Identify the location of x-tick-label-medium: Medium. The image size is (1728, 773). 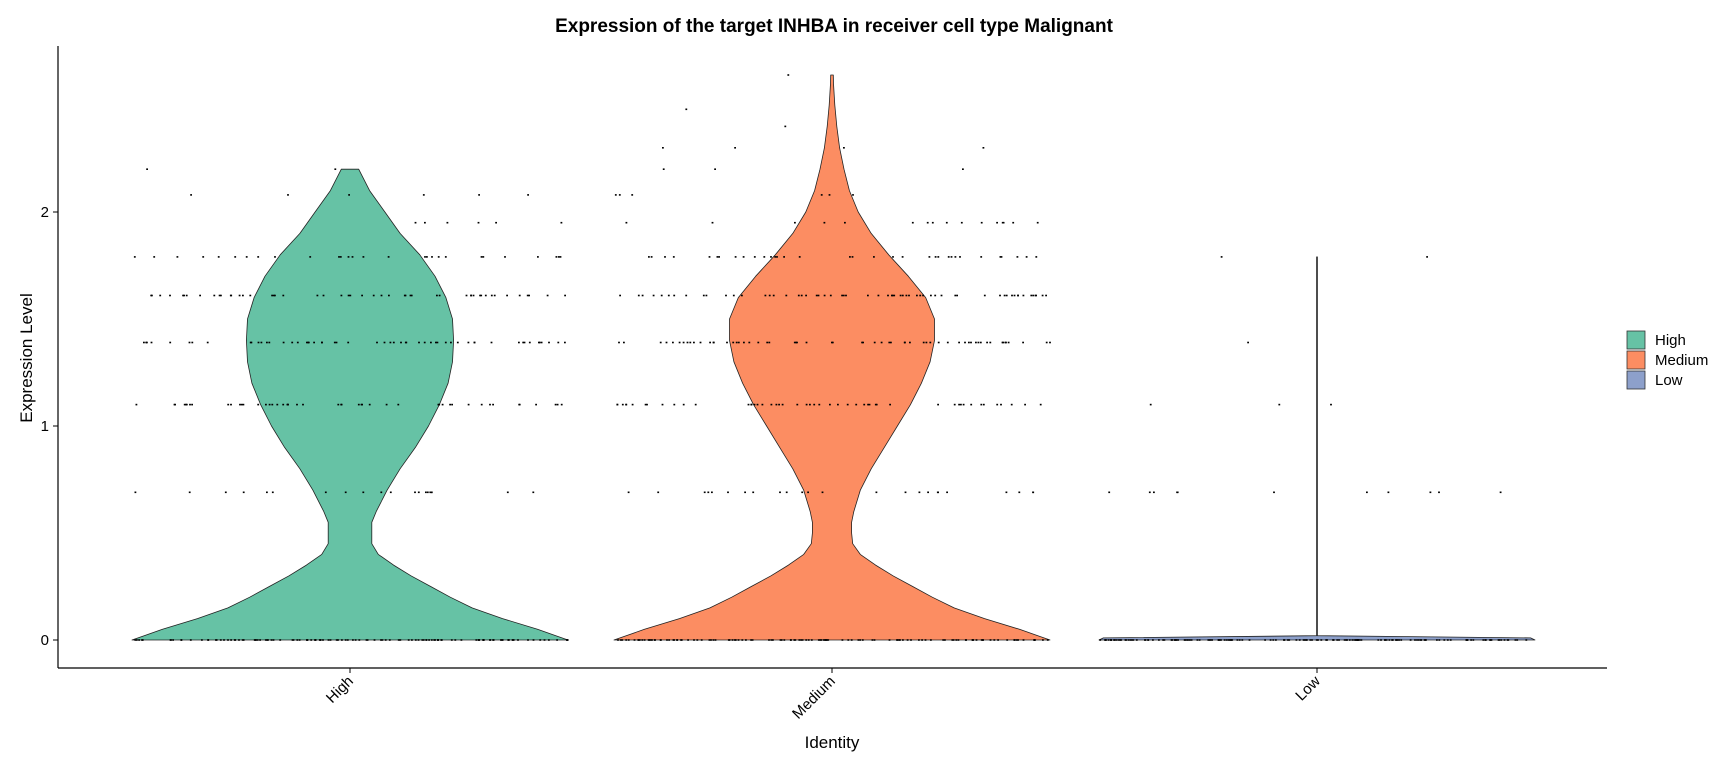
(814, 698).